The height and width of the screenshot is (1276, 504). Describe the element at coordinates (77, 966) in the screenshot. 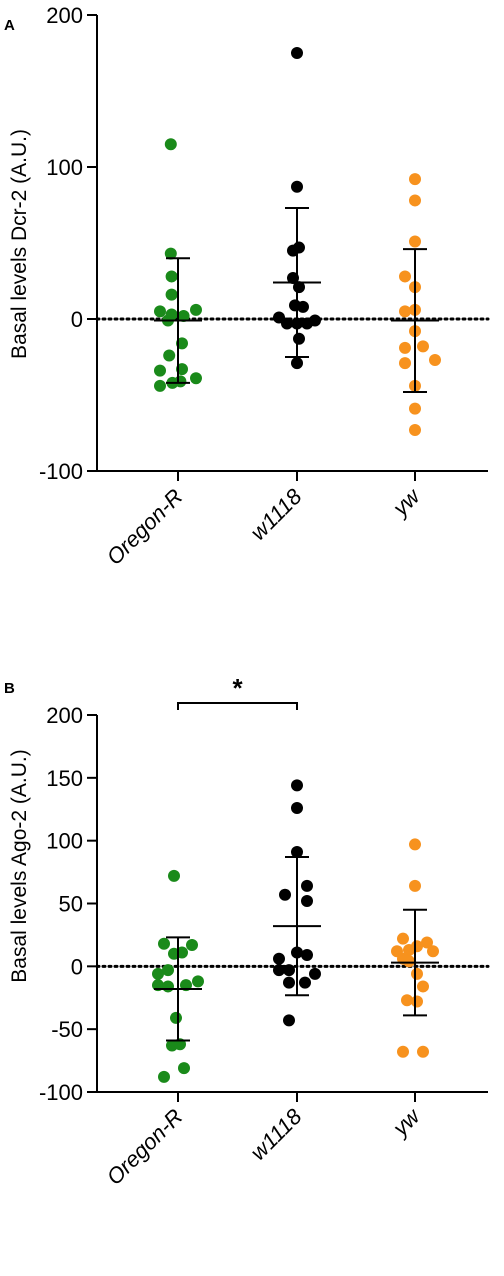

I see `y-tick-label-b: 0` at that location.